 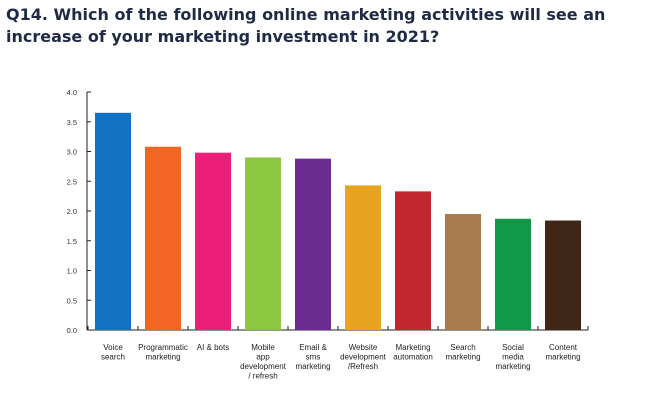 What do you see at coordinates (72, 300) in the screenshot?
I see `y-tick-label: 0.5` at bounding box center [72, 300].